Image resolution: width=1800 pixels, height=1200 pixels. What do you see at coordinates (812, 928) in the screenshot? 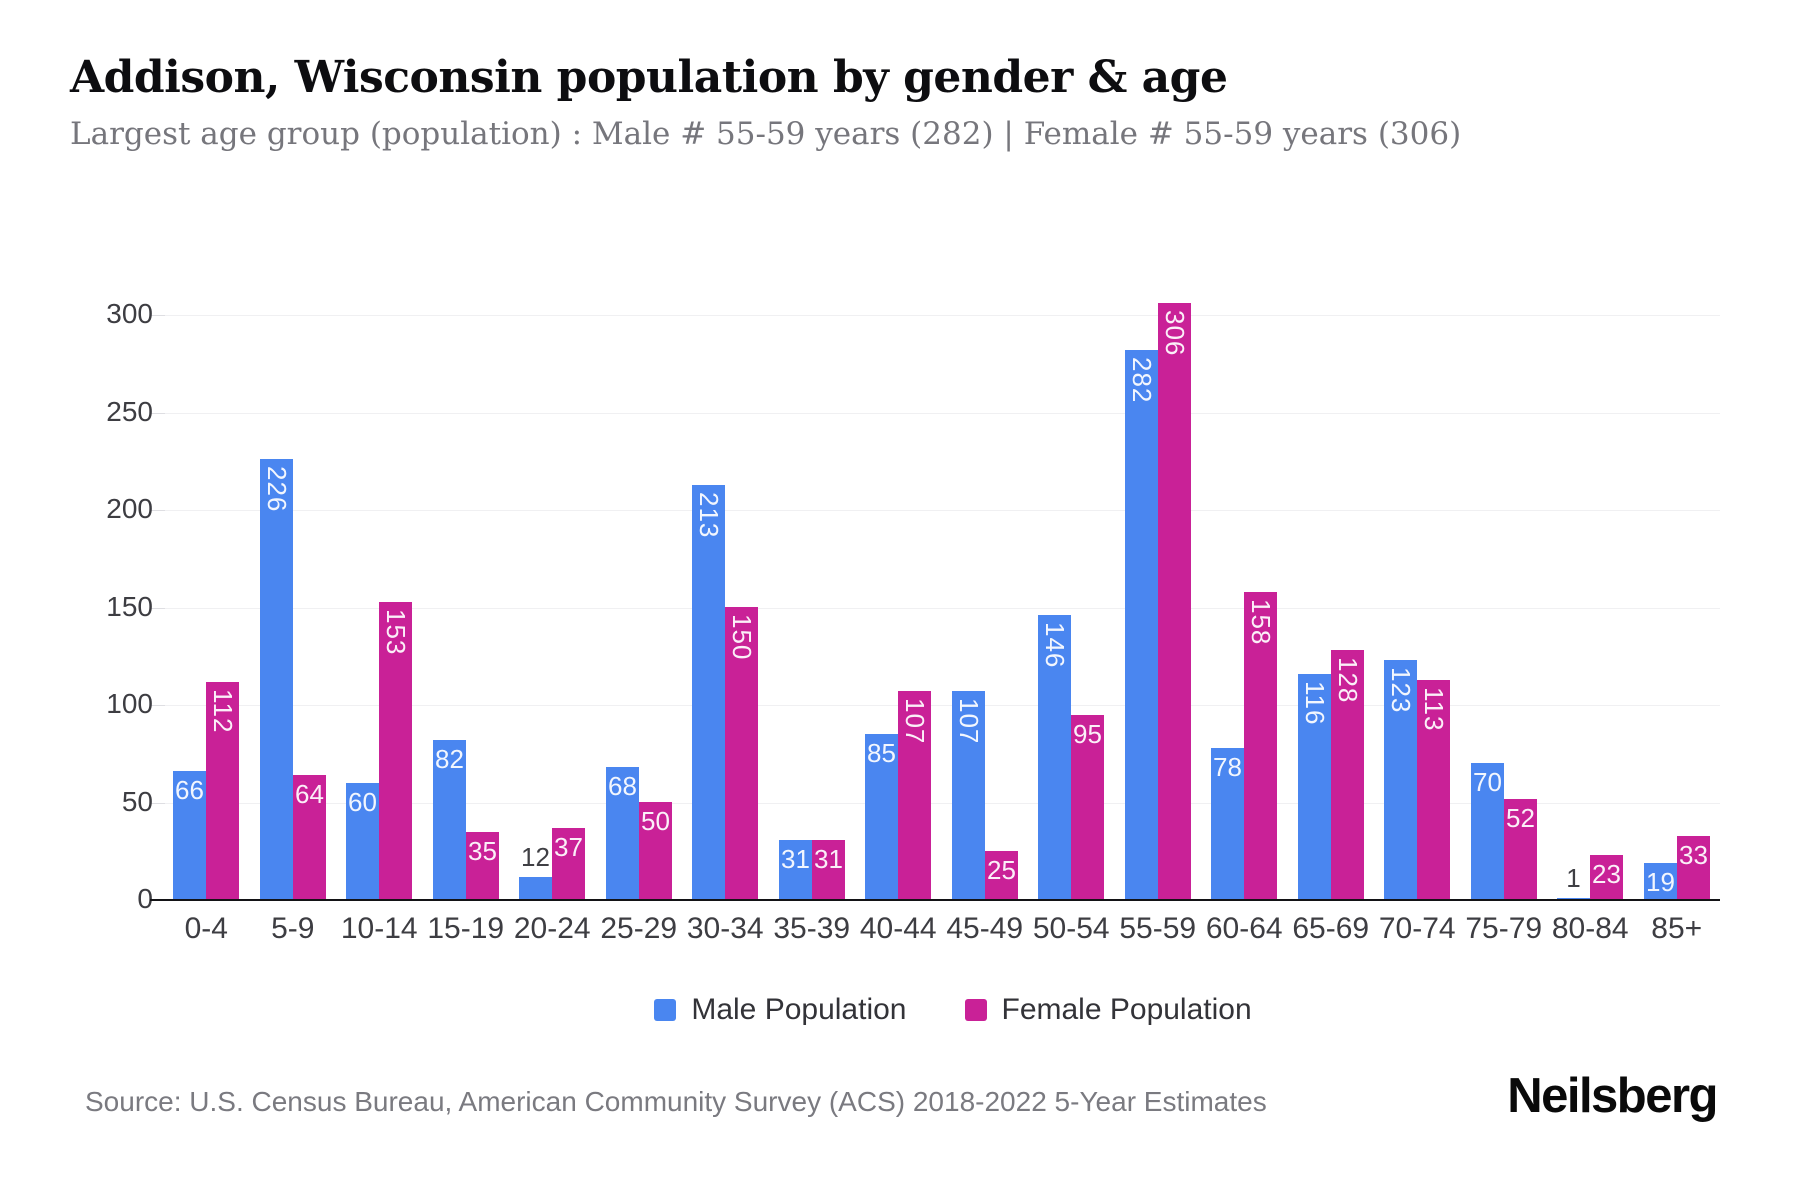
I see `x-tick-label-35-39: 35-39` at bounding box center [812, 928].